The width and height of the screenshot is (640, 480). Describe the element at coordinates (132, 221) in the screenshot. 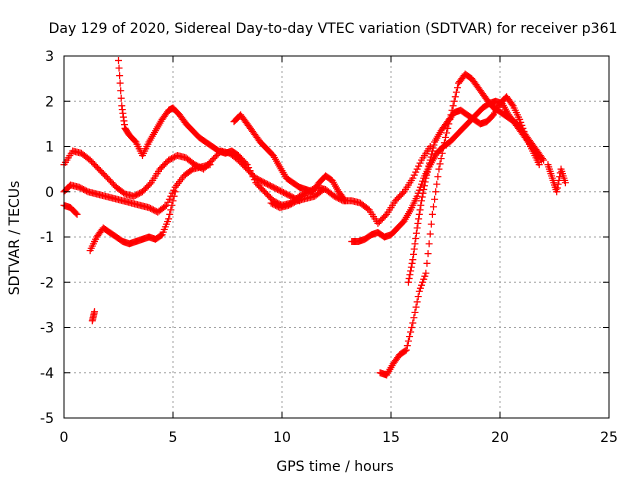

I see `series-track-d` at that location.